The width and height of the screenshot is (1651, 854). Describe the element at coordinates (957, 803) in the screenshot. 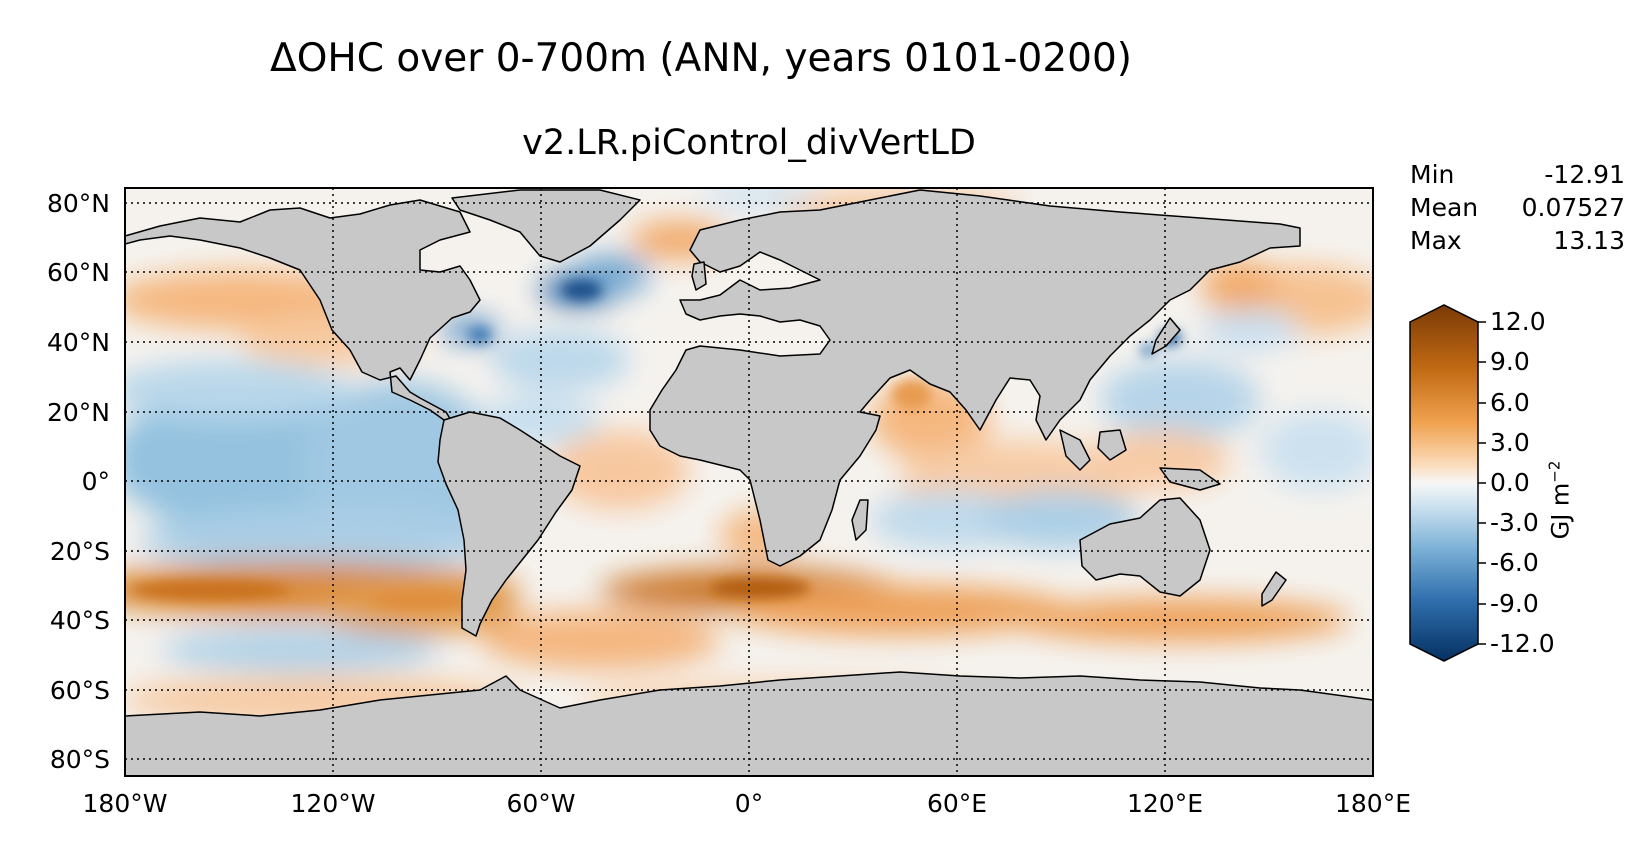

I see `lon-tick-60e: 60°E` at that location.